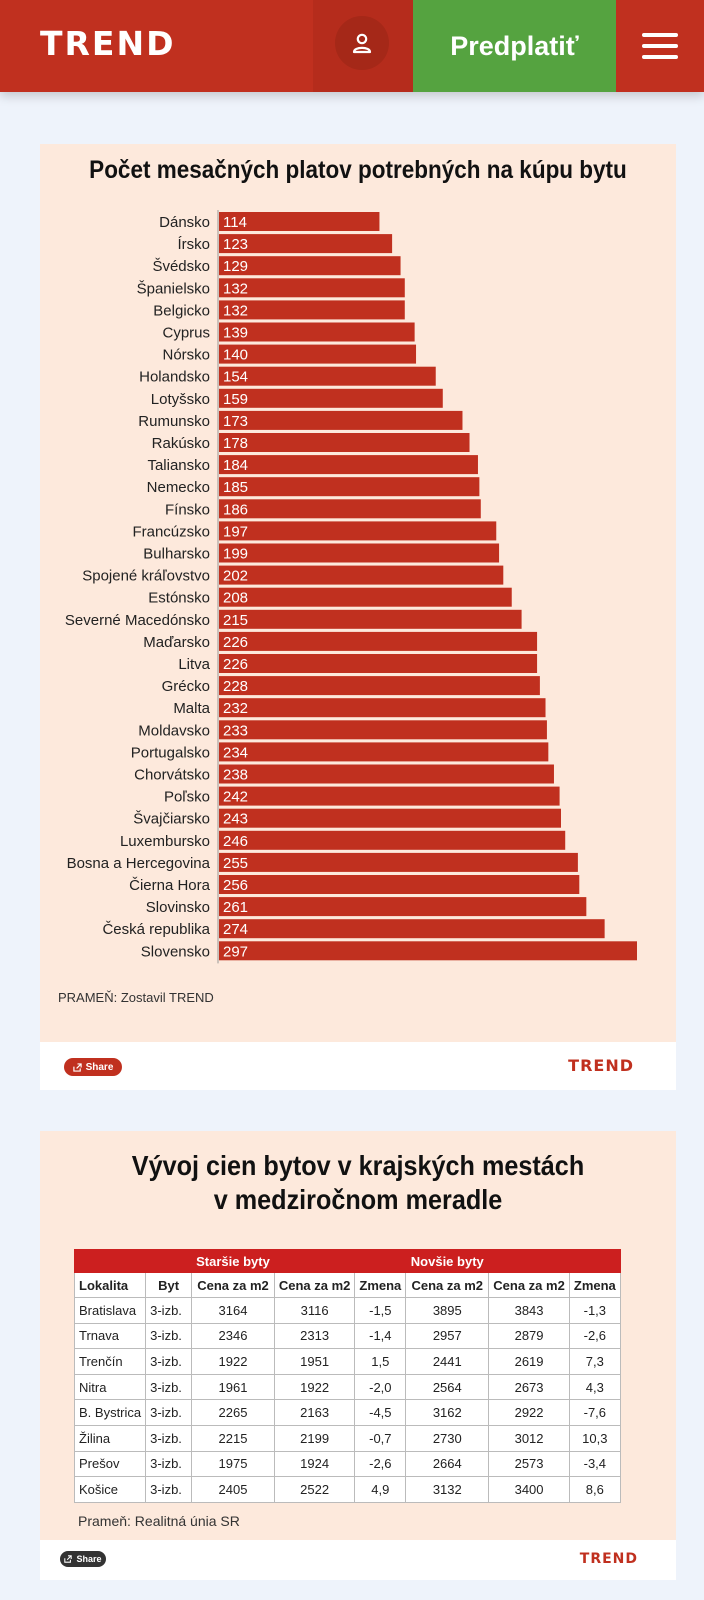 The height and width of the screenshot is (1600, 704). I want to click on table-cell: -2,6, so click(594, 1336).